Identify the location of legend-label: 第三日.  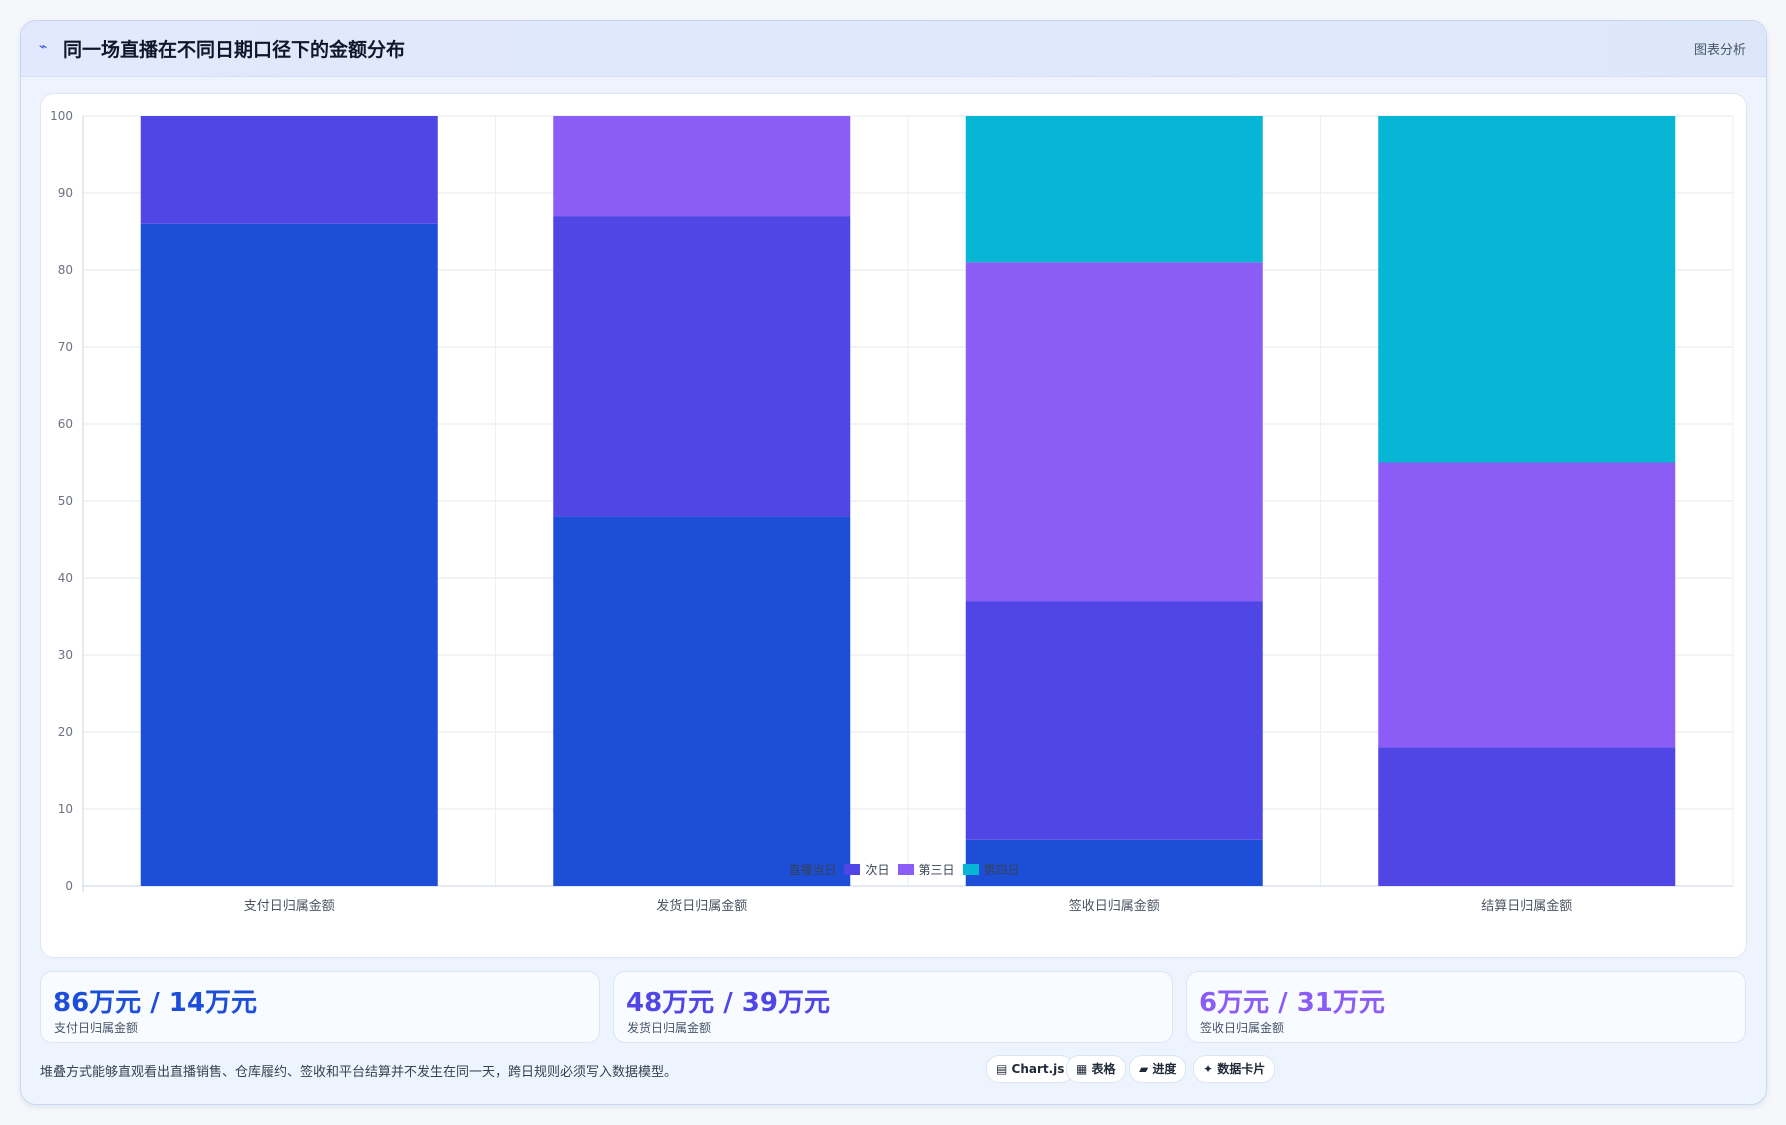
(936, 870).